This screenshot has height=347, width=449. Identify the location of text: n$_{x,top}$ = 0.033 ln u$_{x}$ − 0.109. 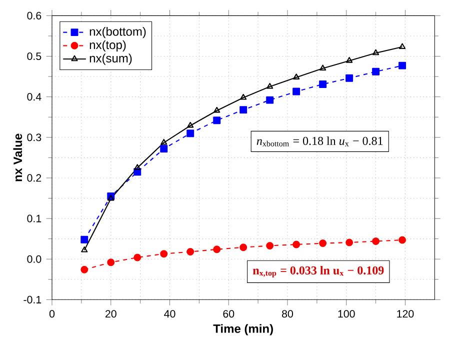
(318, 272).